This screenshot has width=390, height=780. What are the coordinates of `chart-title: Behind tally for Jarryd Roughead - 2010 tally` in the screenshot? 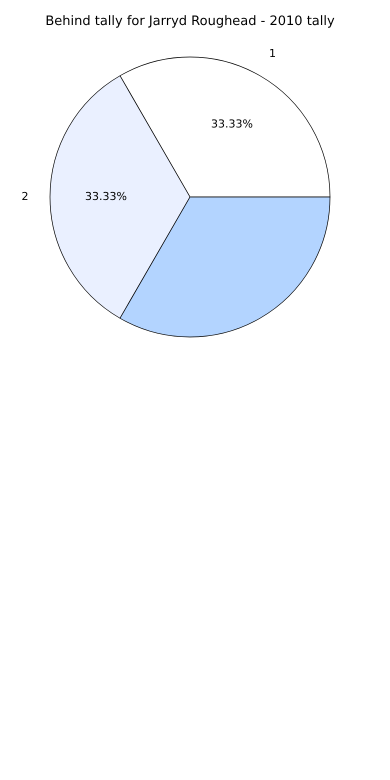 It's located at (190, 21).